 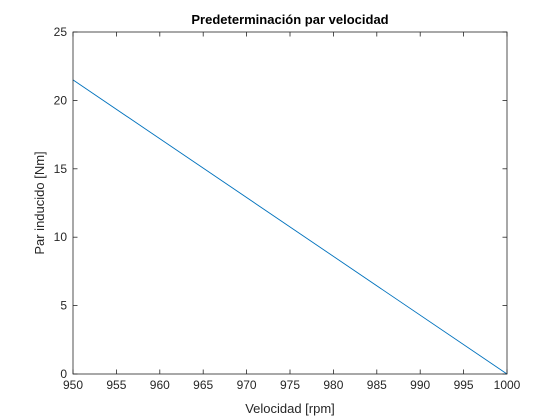 I want to click on y-tick-label: 15, so click(x=61, y=169).